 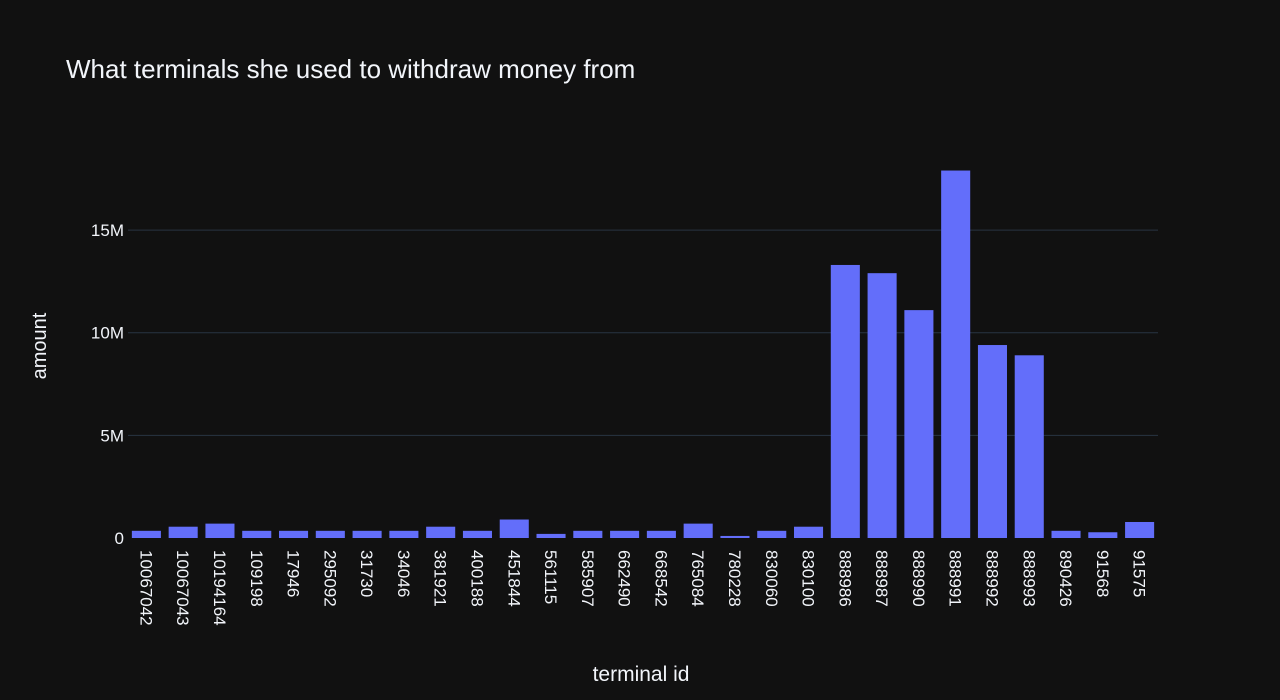 I want to click on x-tick-label: 830100, so click(x=808, y=578).